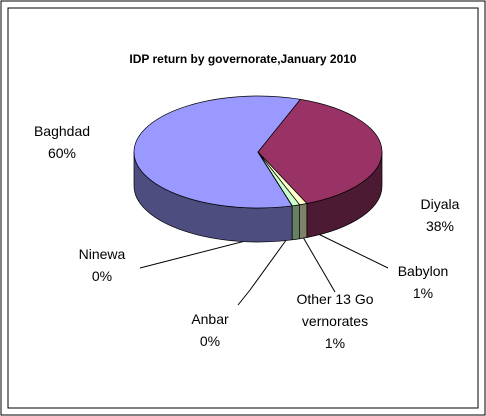 The image size is (486, 416). Describe the element at coordinates (440, 215) in the screenshot. I see `slice-label: Diyala 38%` at that location.